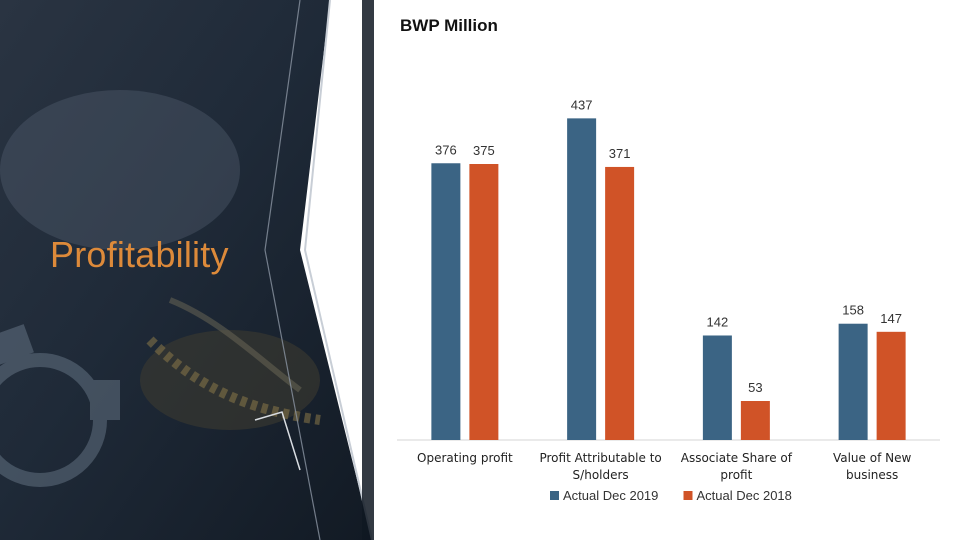 The width and height of the screenshot is (960, 540). I want to click on category-label: Value of New, so click(872, 458).